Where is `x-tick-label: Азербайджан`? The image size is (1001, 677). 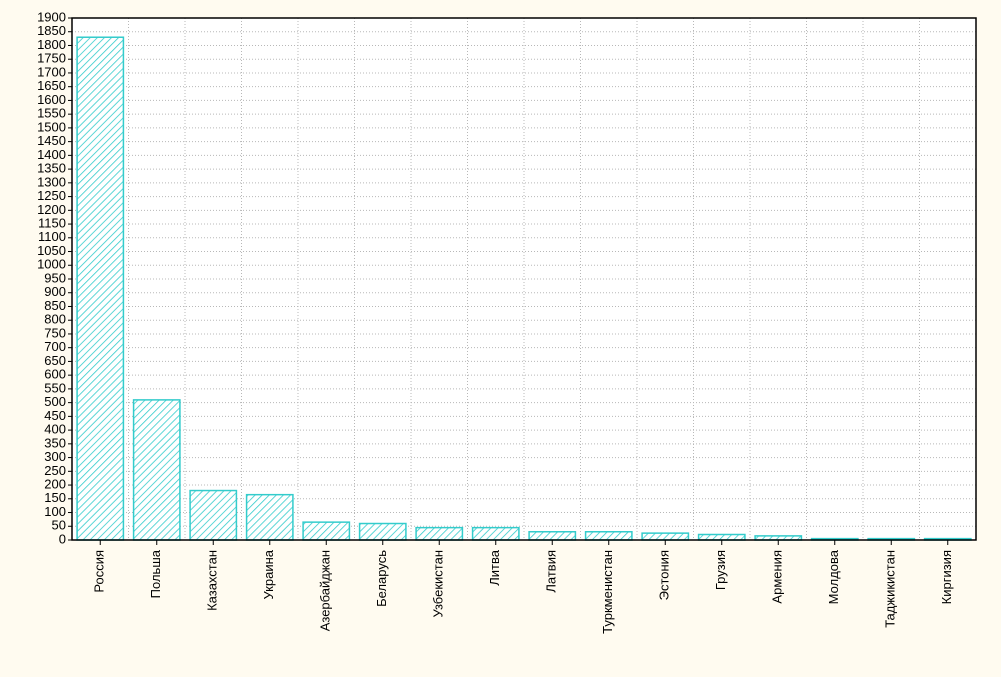 x-tick-label: Азербайджан is located at coordinates (325, 590).